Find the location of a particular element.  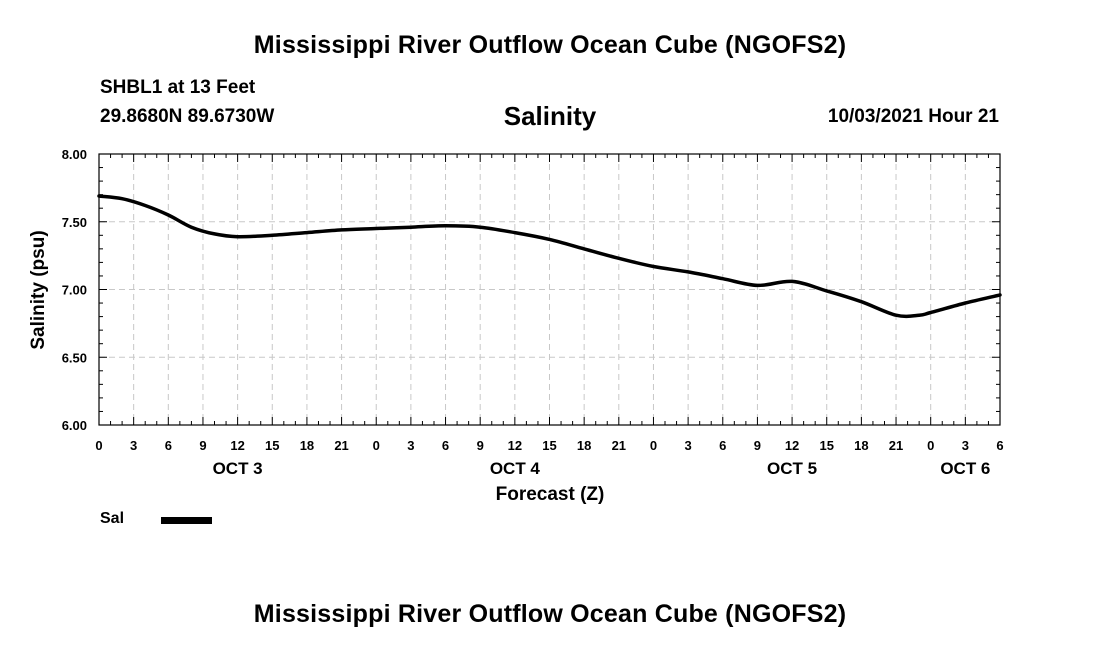

y-tick-label: 7.00 is located at coordinates (74, 290).